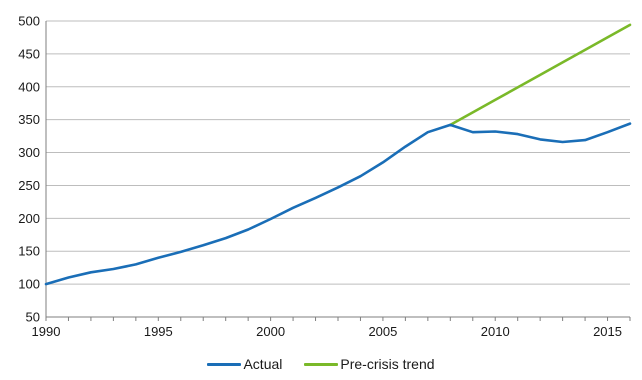 The image size is (642, 380). Describe the element at coordinates (263, 364) in the screenshot. I see `legend-label-actual: Actual` at that location.